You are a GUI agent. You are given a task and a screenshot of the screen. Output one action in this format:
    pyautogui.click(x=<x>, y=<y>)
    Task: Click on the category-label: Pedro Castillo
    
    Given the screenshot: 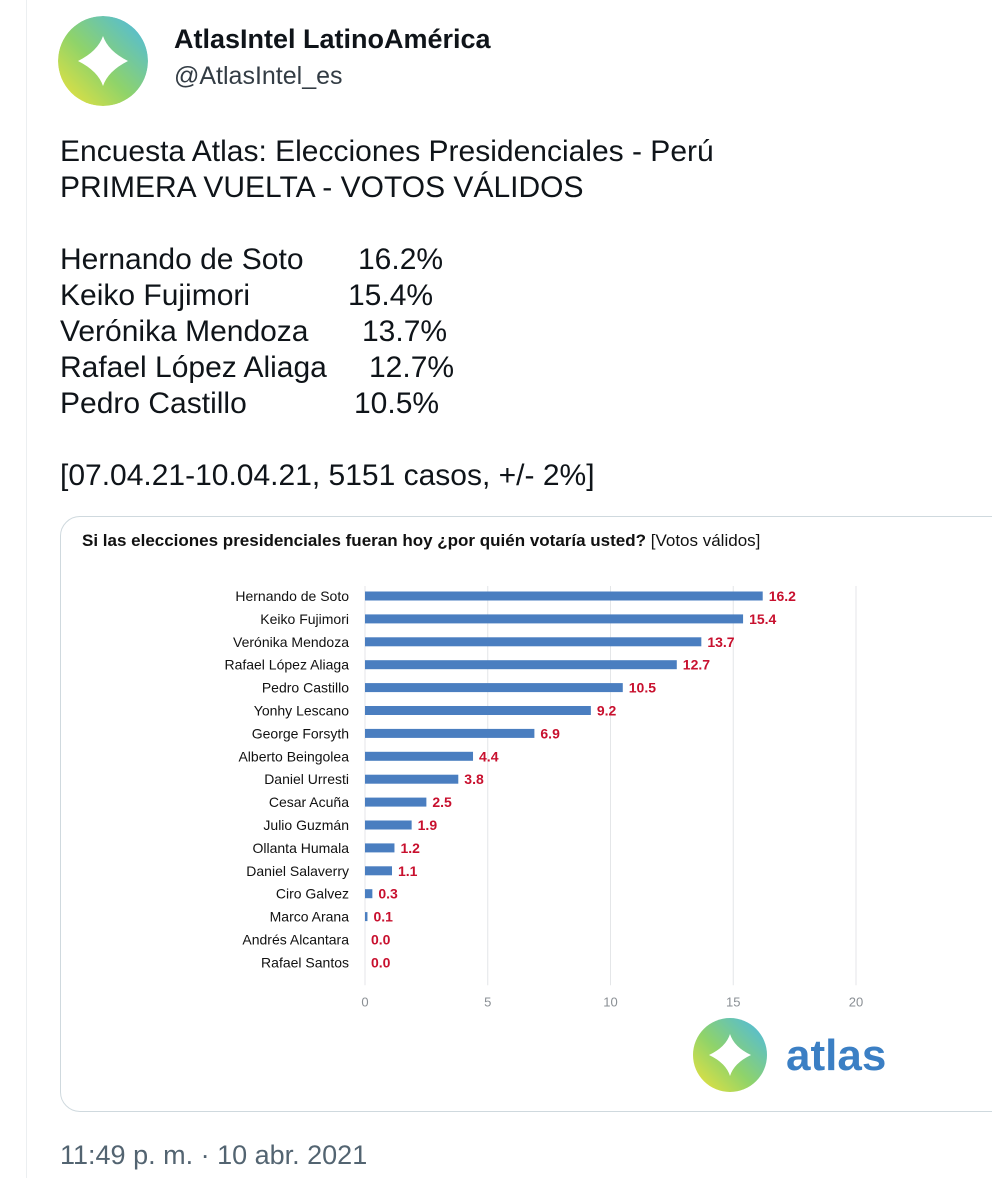 What is the action you would take?
    pyautogui.click(x=305, y=688)
    